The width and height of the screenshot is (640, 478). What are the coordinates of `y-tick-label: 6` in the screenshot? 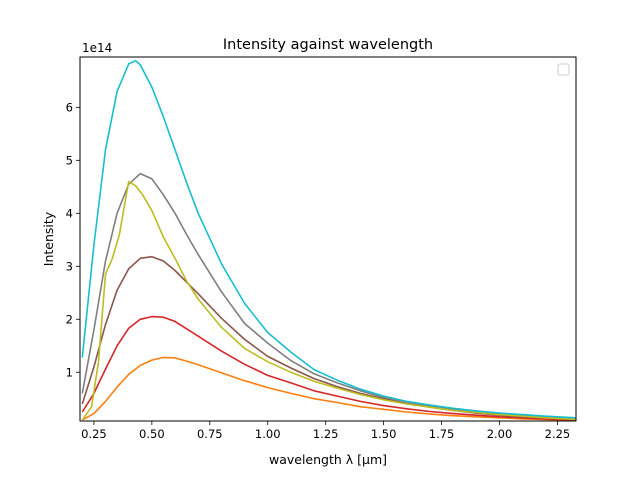 It's located at (69, 107).